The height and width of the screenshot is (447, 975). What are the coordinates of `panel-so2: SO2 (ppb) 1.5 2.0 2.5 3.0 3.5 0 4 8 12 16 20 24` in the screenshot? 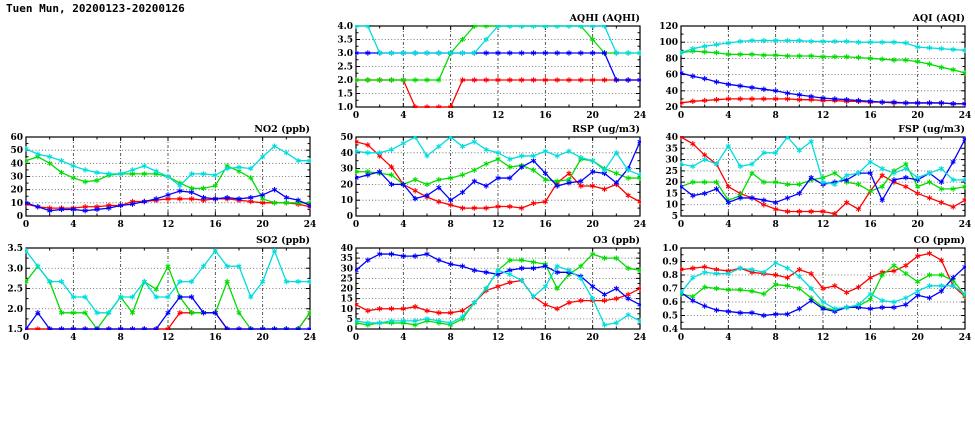 It's located at (160, 289).